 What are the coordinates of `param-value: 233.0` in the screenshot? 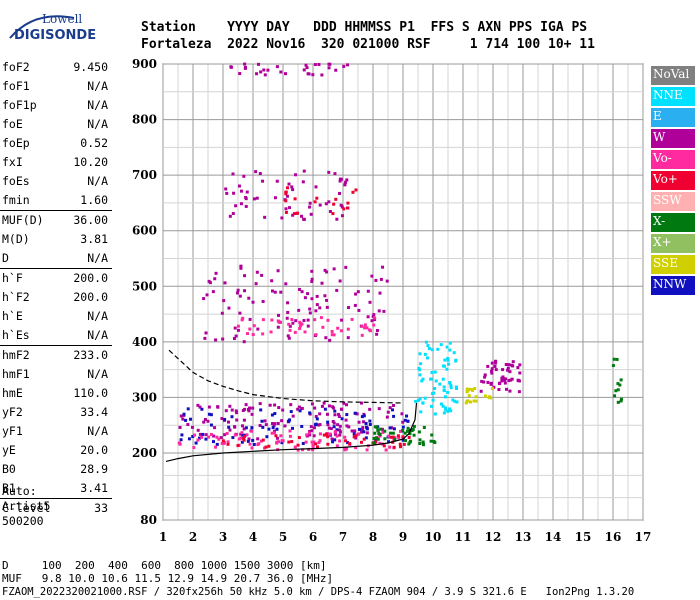 It's located at (90, 355).